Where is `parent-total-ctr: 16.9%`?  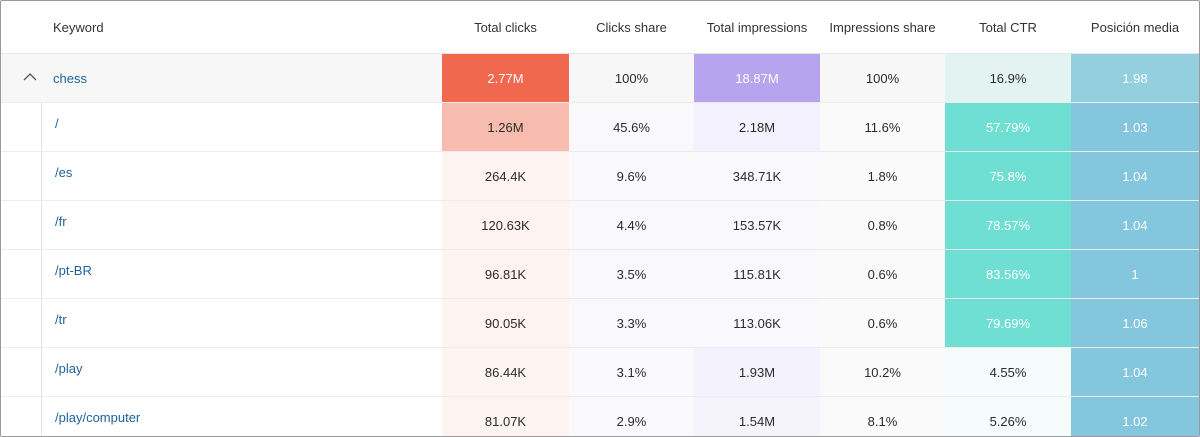
parent-total-ctr: 16.9% is located at coordinates (1008, 78).